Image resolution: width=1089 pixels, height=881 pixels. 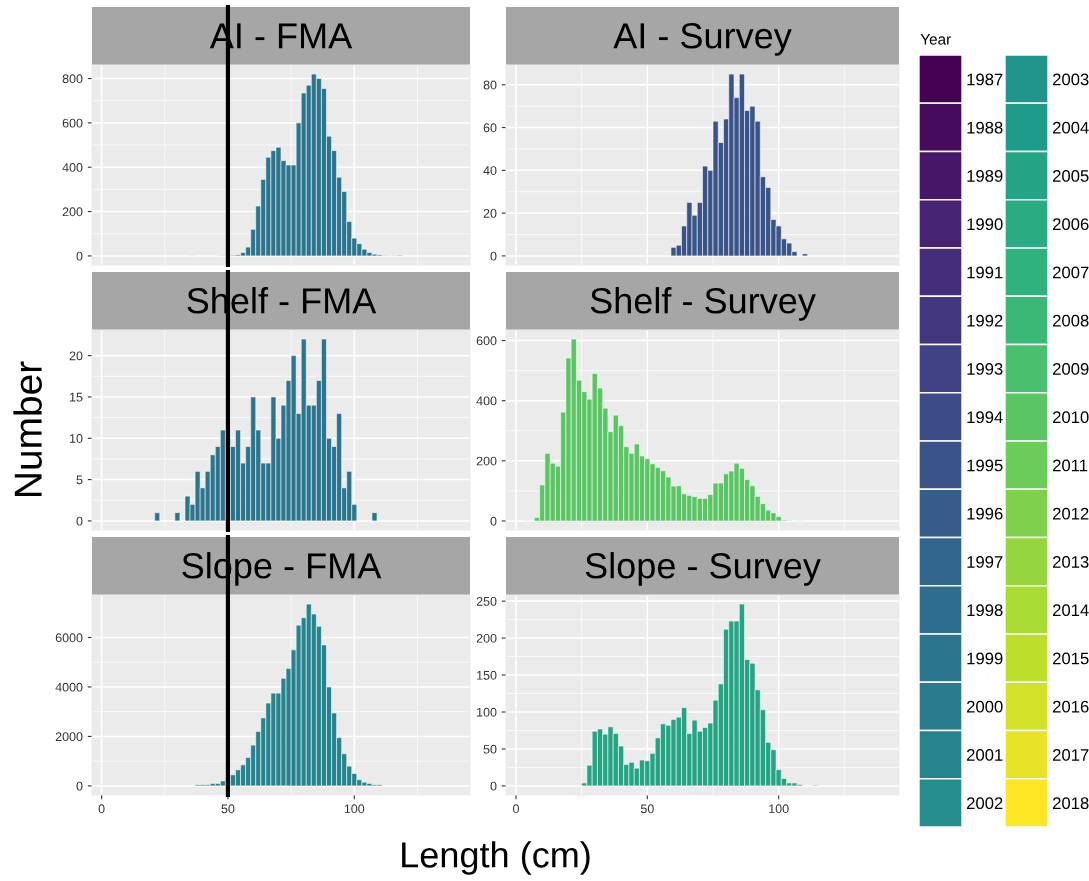 What do you see at coordinates (1071, 224) in the screenshot?
I see `y-tick-label: 2006` at bounding box center [1071, 224].